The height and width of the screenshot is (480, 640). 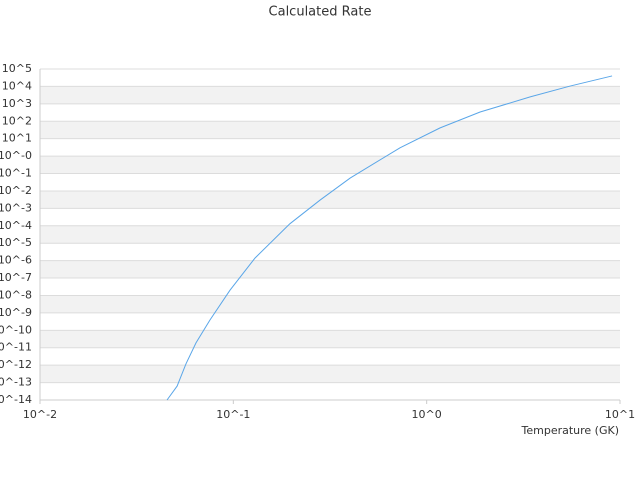 What do you see at coordinates (17, 138) in the screenshot?
I see `y-tick-label: 10^1` at bounding box center [17, 138].